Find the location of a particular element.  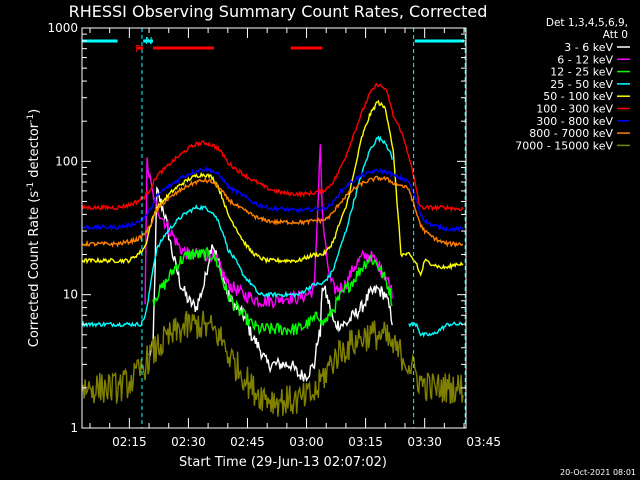

y-tick-label-4: 1000 is located at coordinates (62, 28).